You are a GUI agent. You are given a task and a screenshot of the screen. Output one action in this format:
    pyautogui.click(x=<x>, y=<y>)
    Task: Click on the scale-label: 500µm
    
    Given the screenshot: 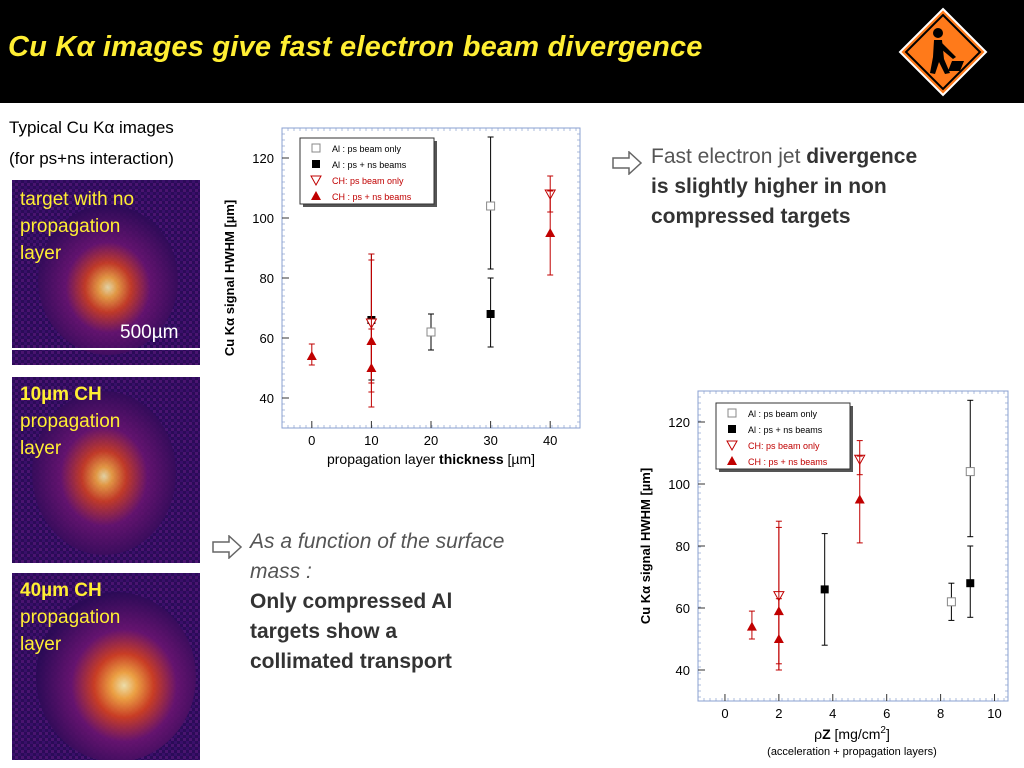 What is the action you would take?
    pyautogui.click(x=149, y=332)
    